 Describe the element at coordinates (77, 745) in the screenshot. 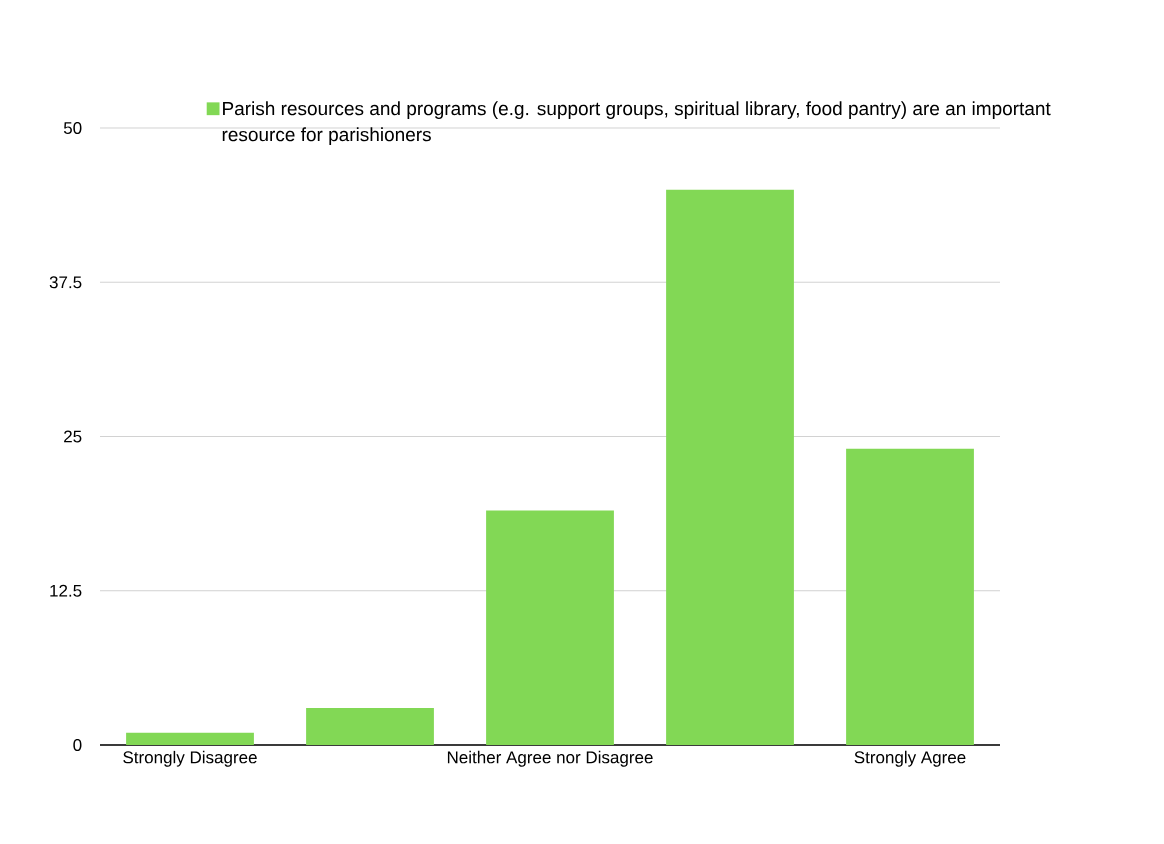

I see `y-tick-label: 0` at that location.